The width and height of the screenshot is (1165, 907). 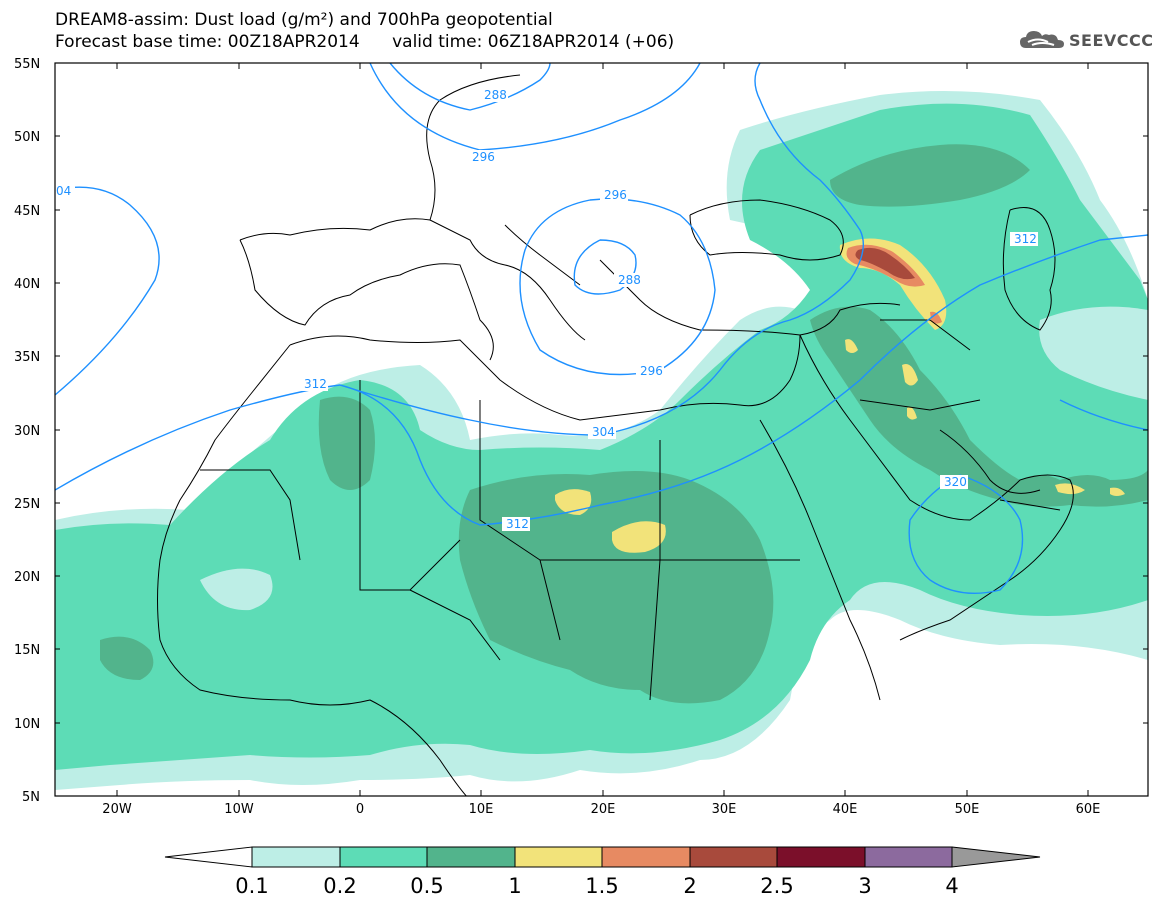 I want to click on clean-patch-west, so click(x=236, y=589).